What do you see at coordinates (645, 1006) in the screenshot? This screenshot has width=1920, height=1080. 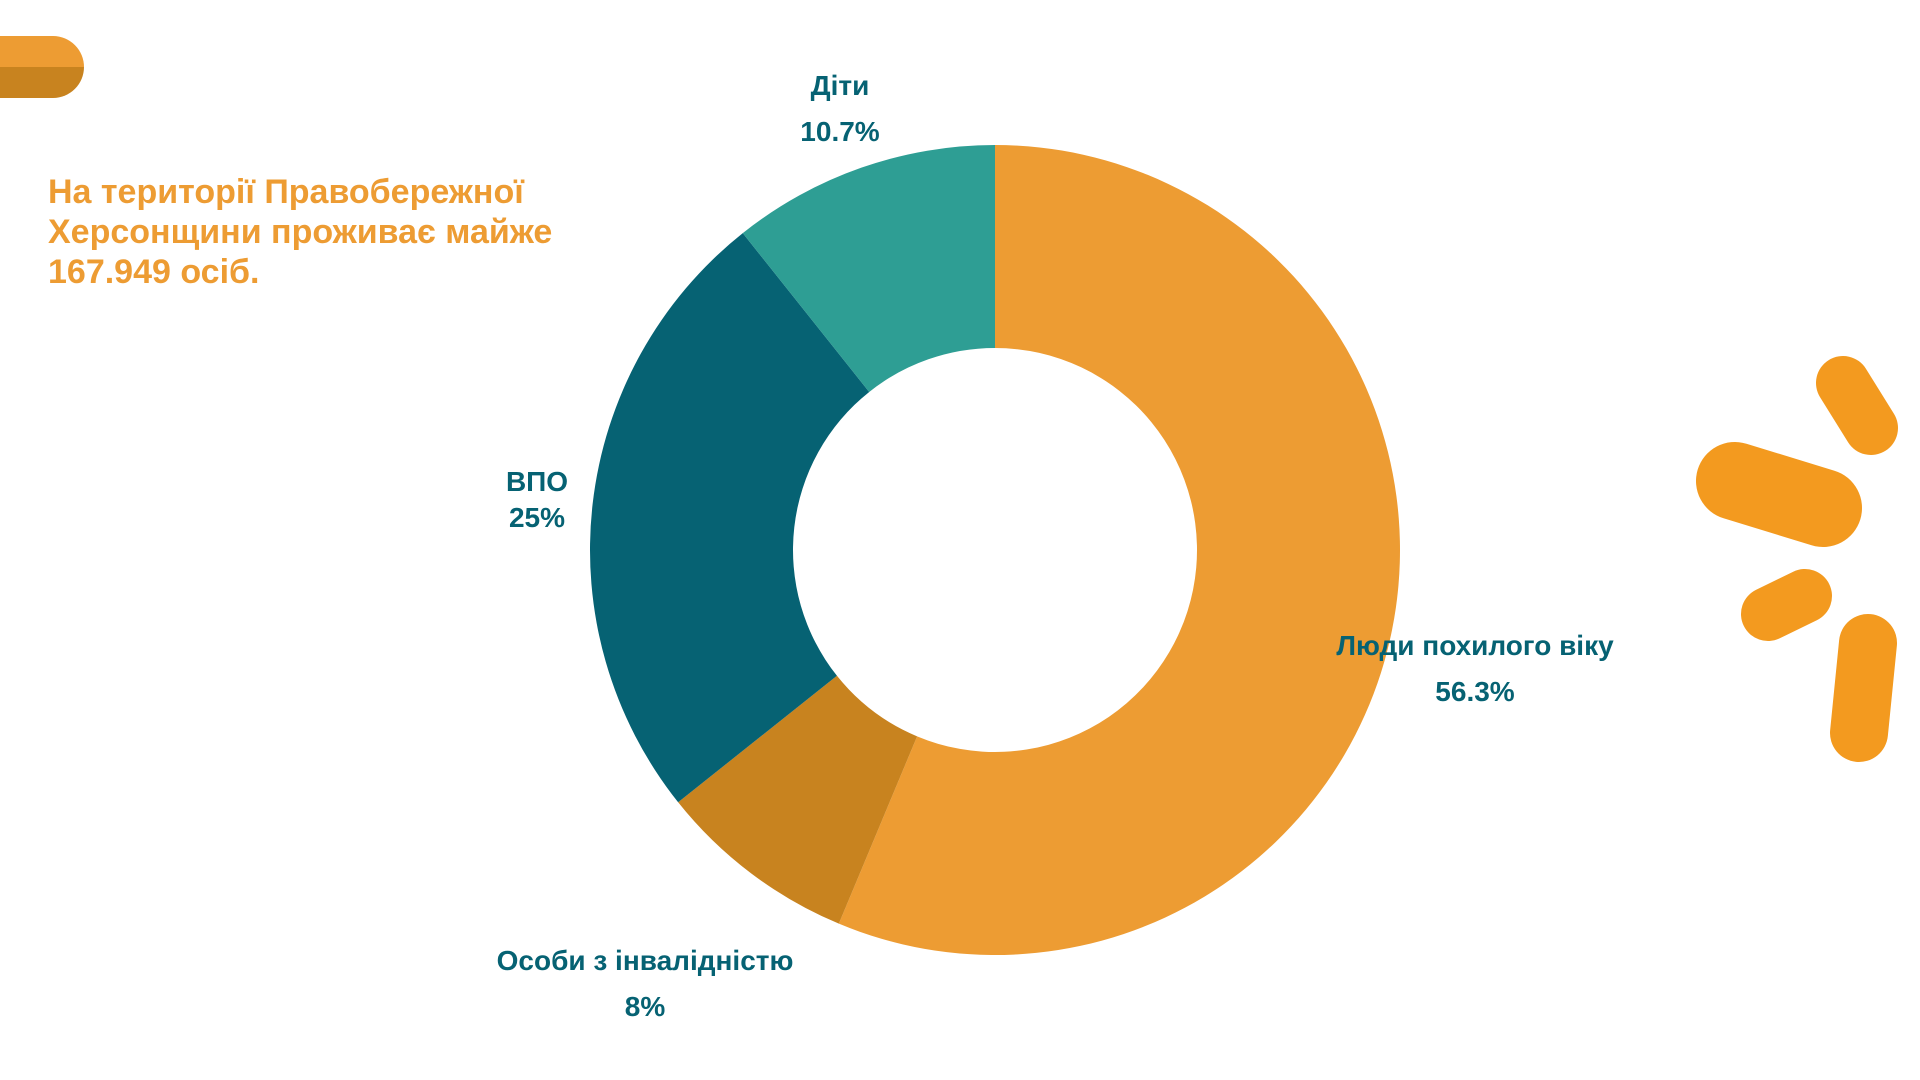 I see `label-disabled-percent: 8%` at bounding box center [645, 1006].